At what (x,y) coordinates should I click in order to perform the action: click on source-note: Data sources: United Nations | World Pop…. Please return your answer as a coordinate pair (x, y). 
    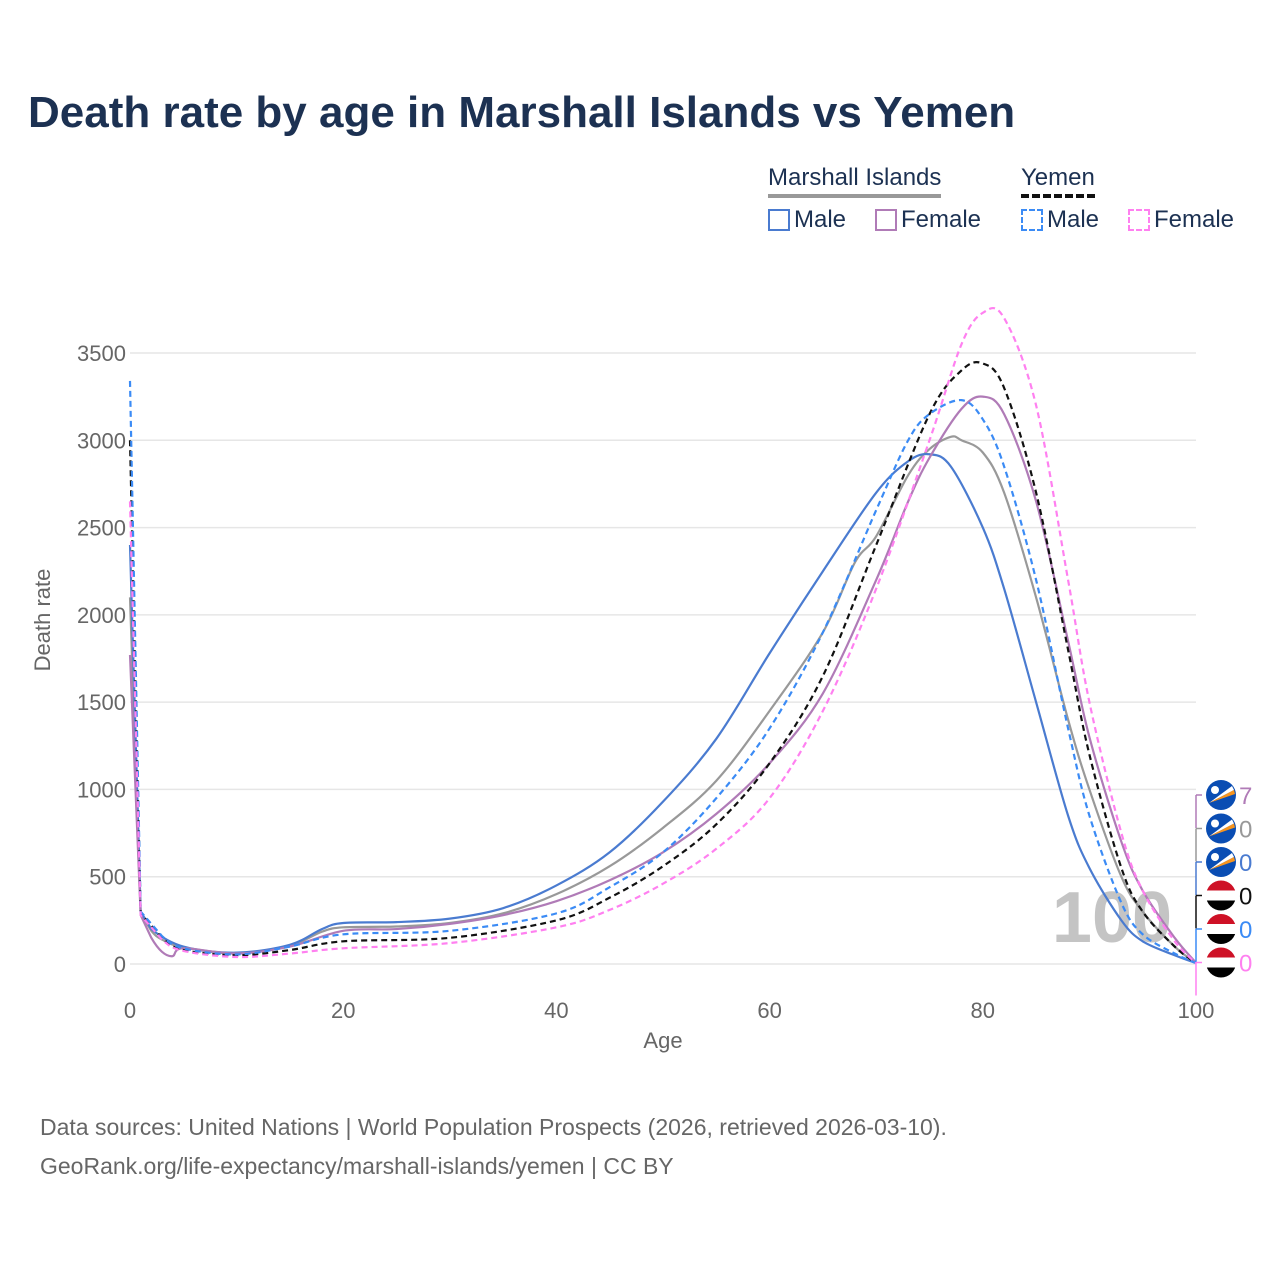
    Looking at the image, I should click on (493, 1147).